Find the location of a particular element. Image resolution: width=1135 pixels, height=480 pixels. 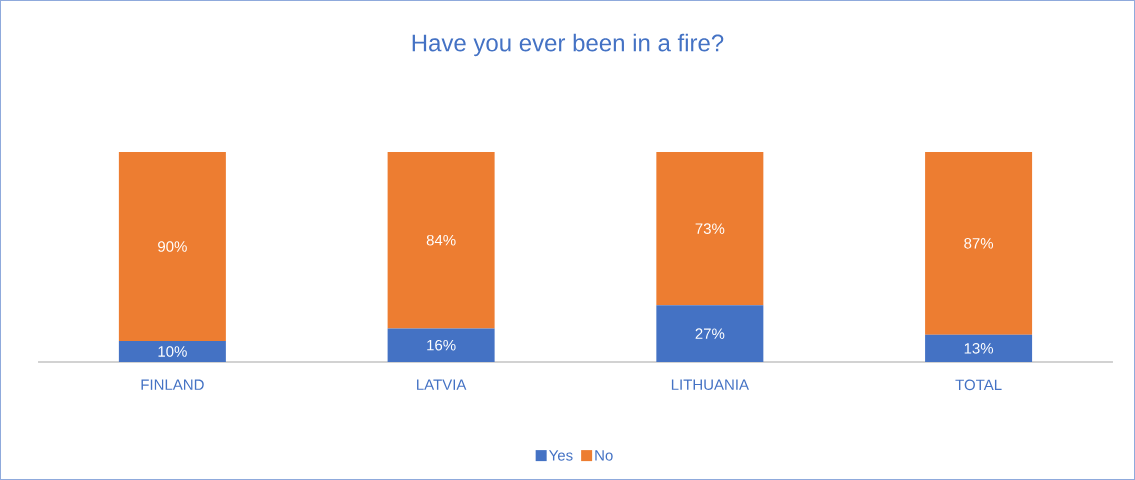

data-label: 87% is located at coordinates (979, 243).